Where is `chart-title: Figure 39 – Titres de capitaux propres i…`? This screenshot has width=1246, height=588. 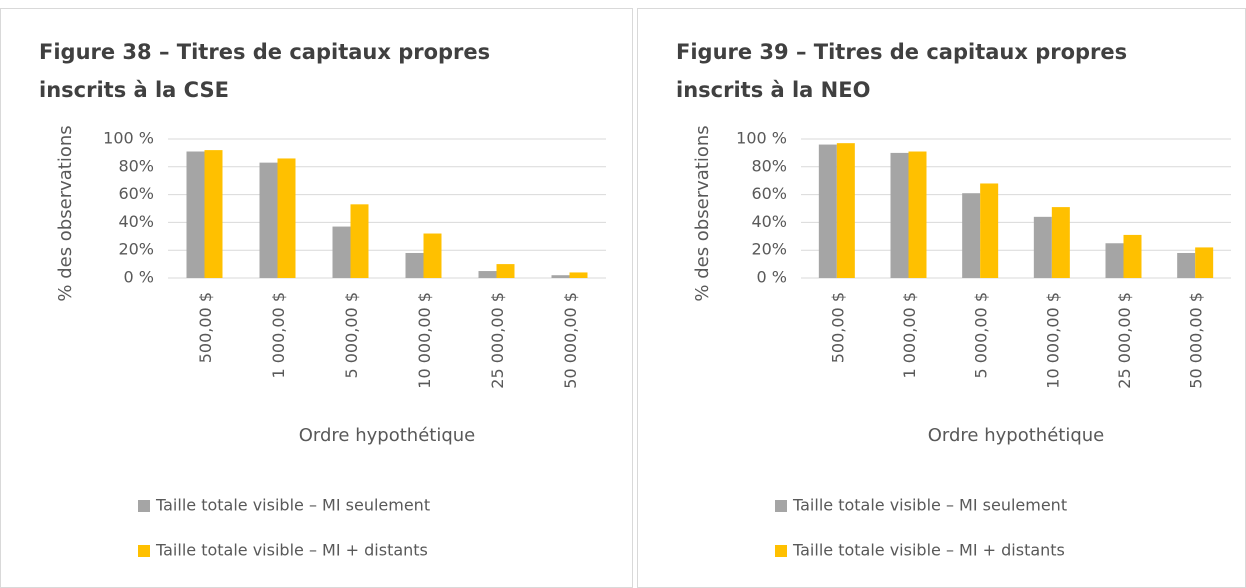 chart-title: Figure 39 – Titres de capitaux propres i… is located at coordinates (902, 71).